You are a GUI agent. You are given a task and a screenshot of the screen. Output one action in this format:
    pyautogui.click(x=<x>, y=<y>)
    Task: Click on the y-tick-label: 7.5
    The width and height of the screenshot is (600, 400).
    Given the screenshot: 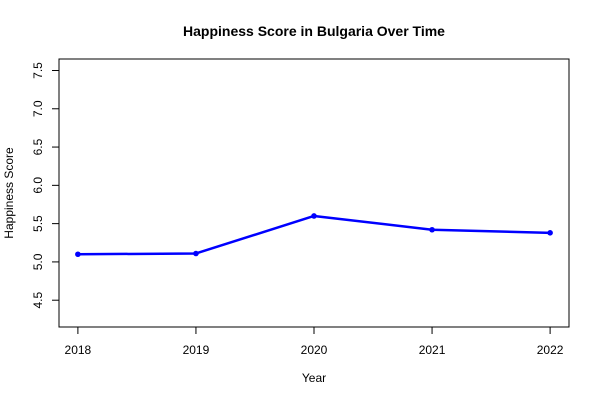 What is the action you would take?
    pyautogui.click(x=38, y=70)
    